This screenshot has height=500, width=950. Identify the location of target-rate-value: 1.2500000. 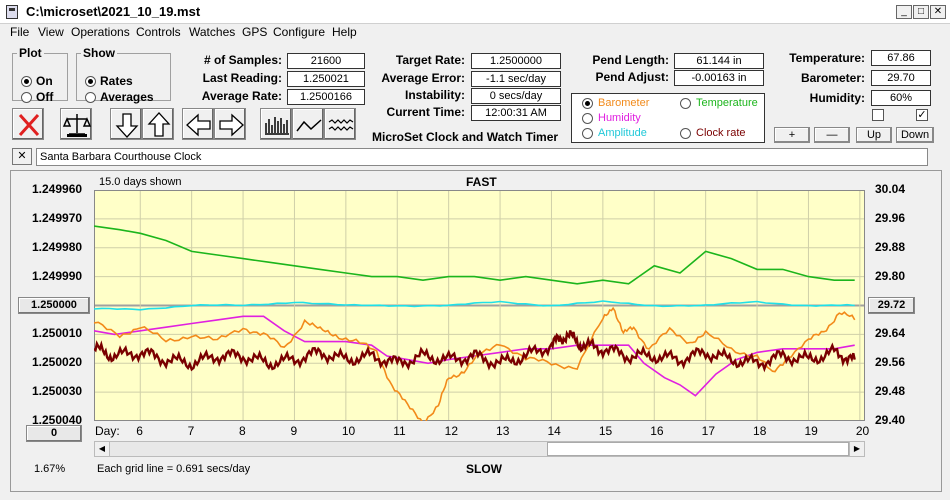
(516, 61).